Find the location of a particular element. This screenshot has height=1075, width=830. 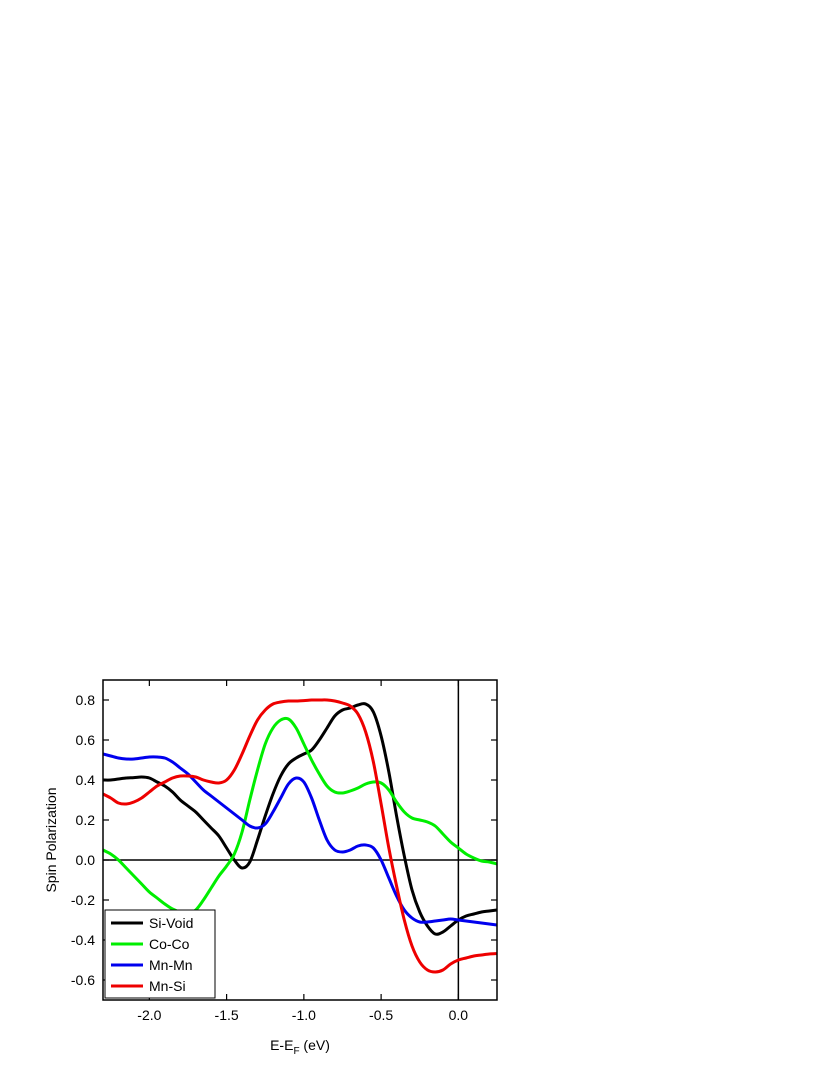

x-label-main: E-E is located at coordinates (281, 1045).